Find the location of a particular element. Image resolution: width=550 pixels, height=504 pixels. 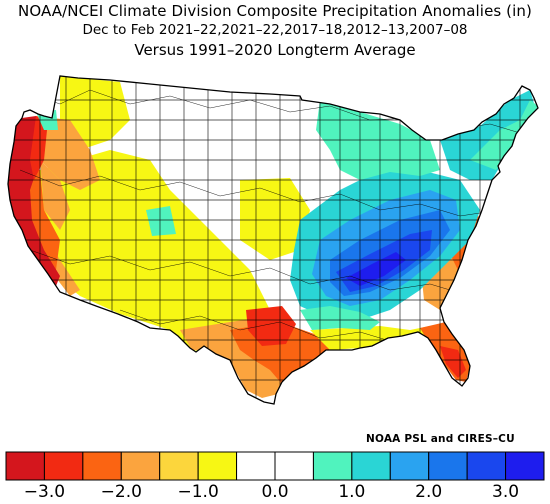

region-colorado-pocket is located at coordinates (161, 221).